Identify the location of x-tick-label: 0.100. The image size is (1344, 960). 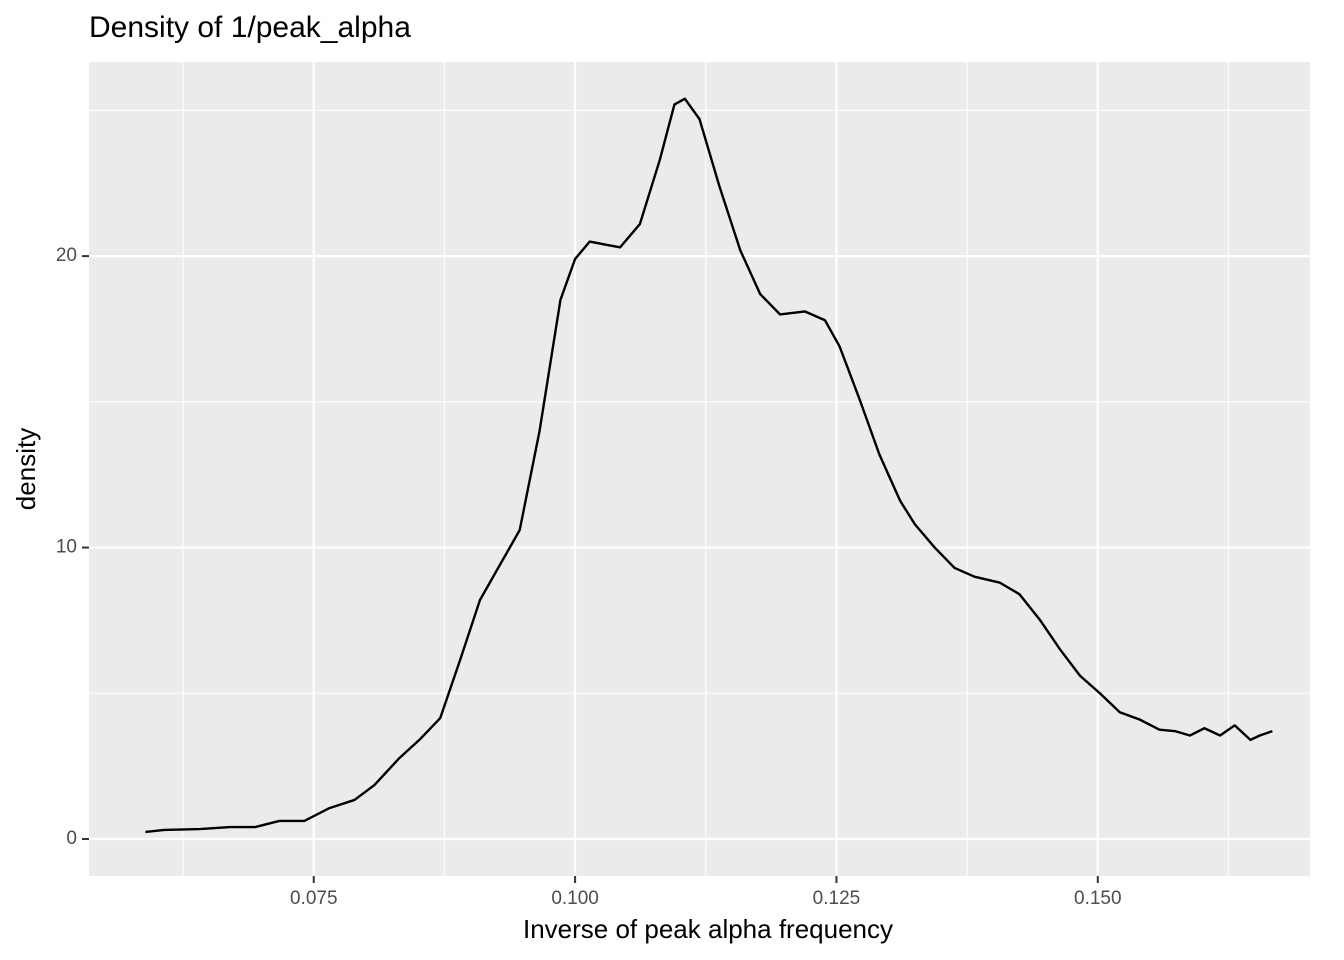
(575, 898).